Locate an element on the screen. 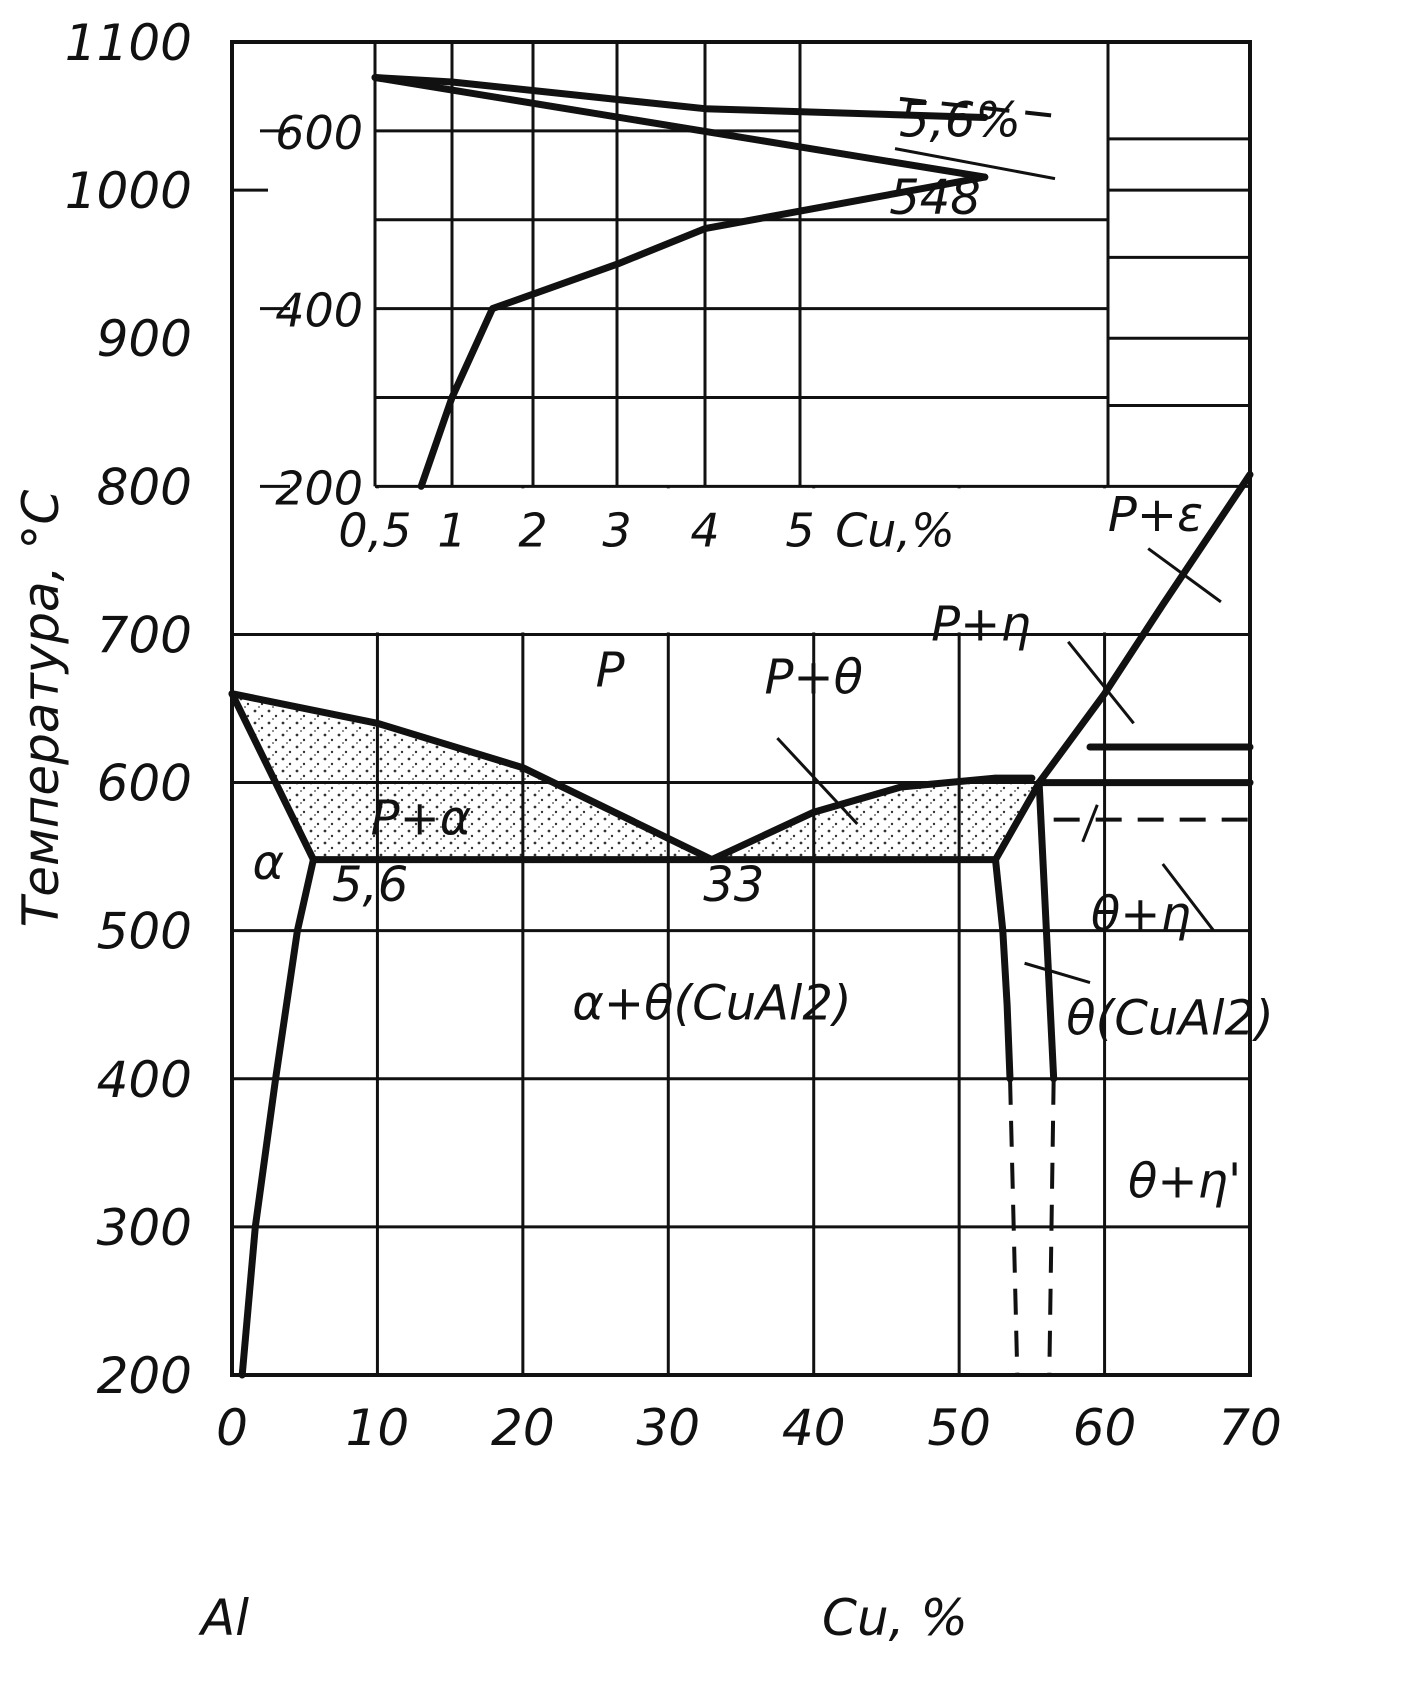 The height and width of the screenshot is (1681, 1409). curve-eta-boundary is located at coordinates (1046, 931).